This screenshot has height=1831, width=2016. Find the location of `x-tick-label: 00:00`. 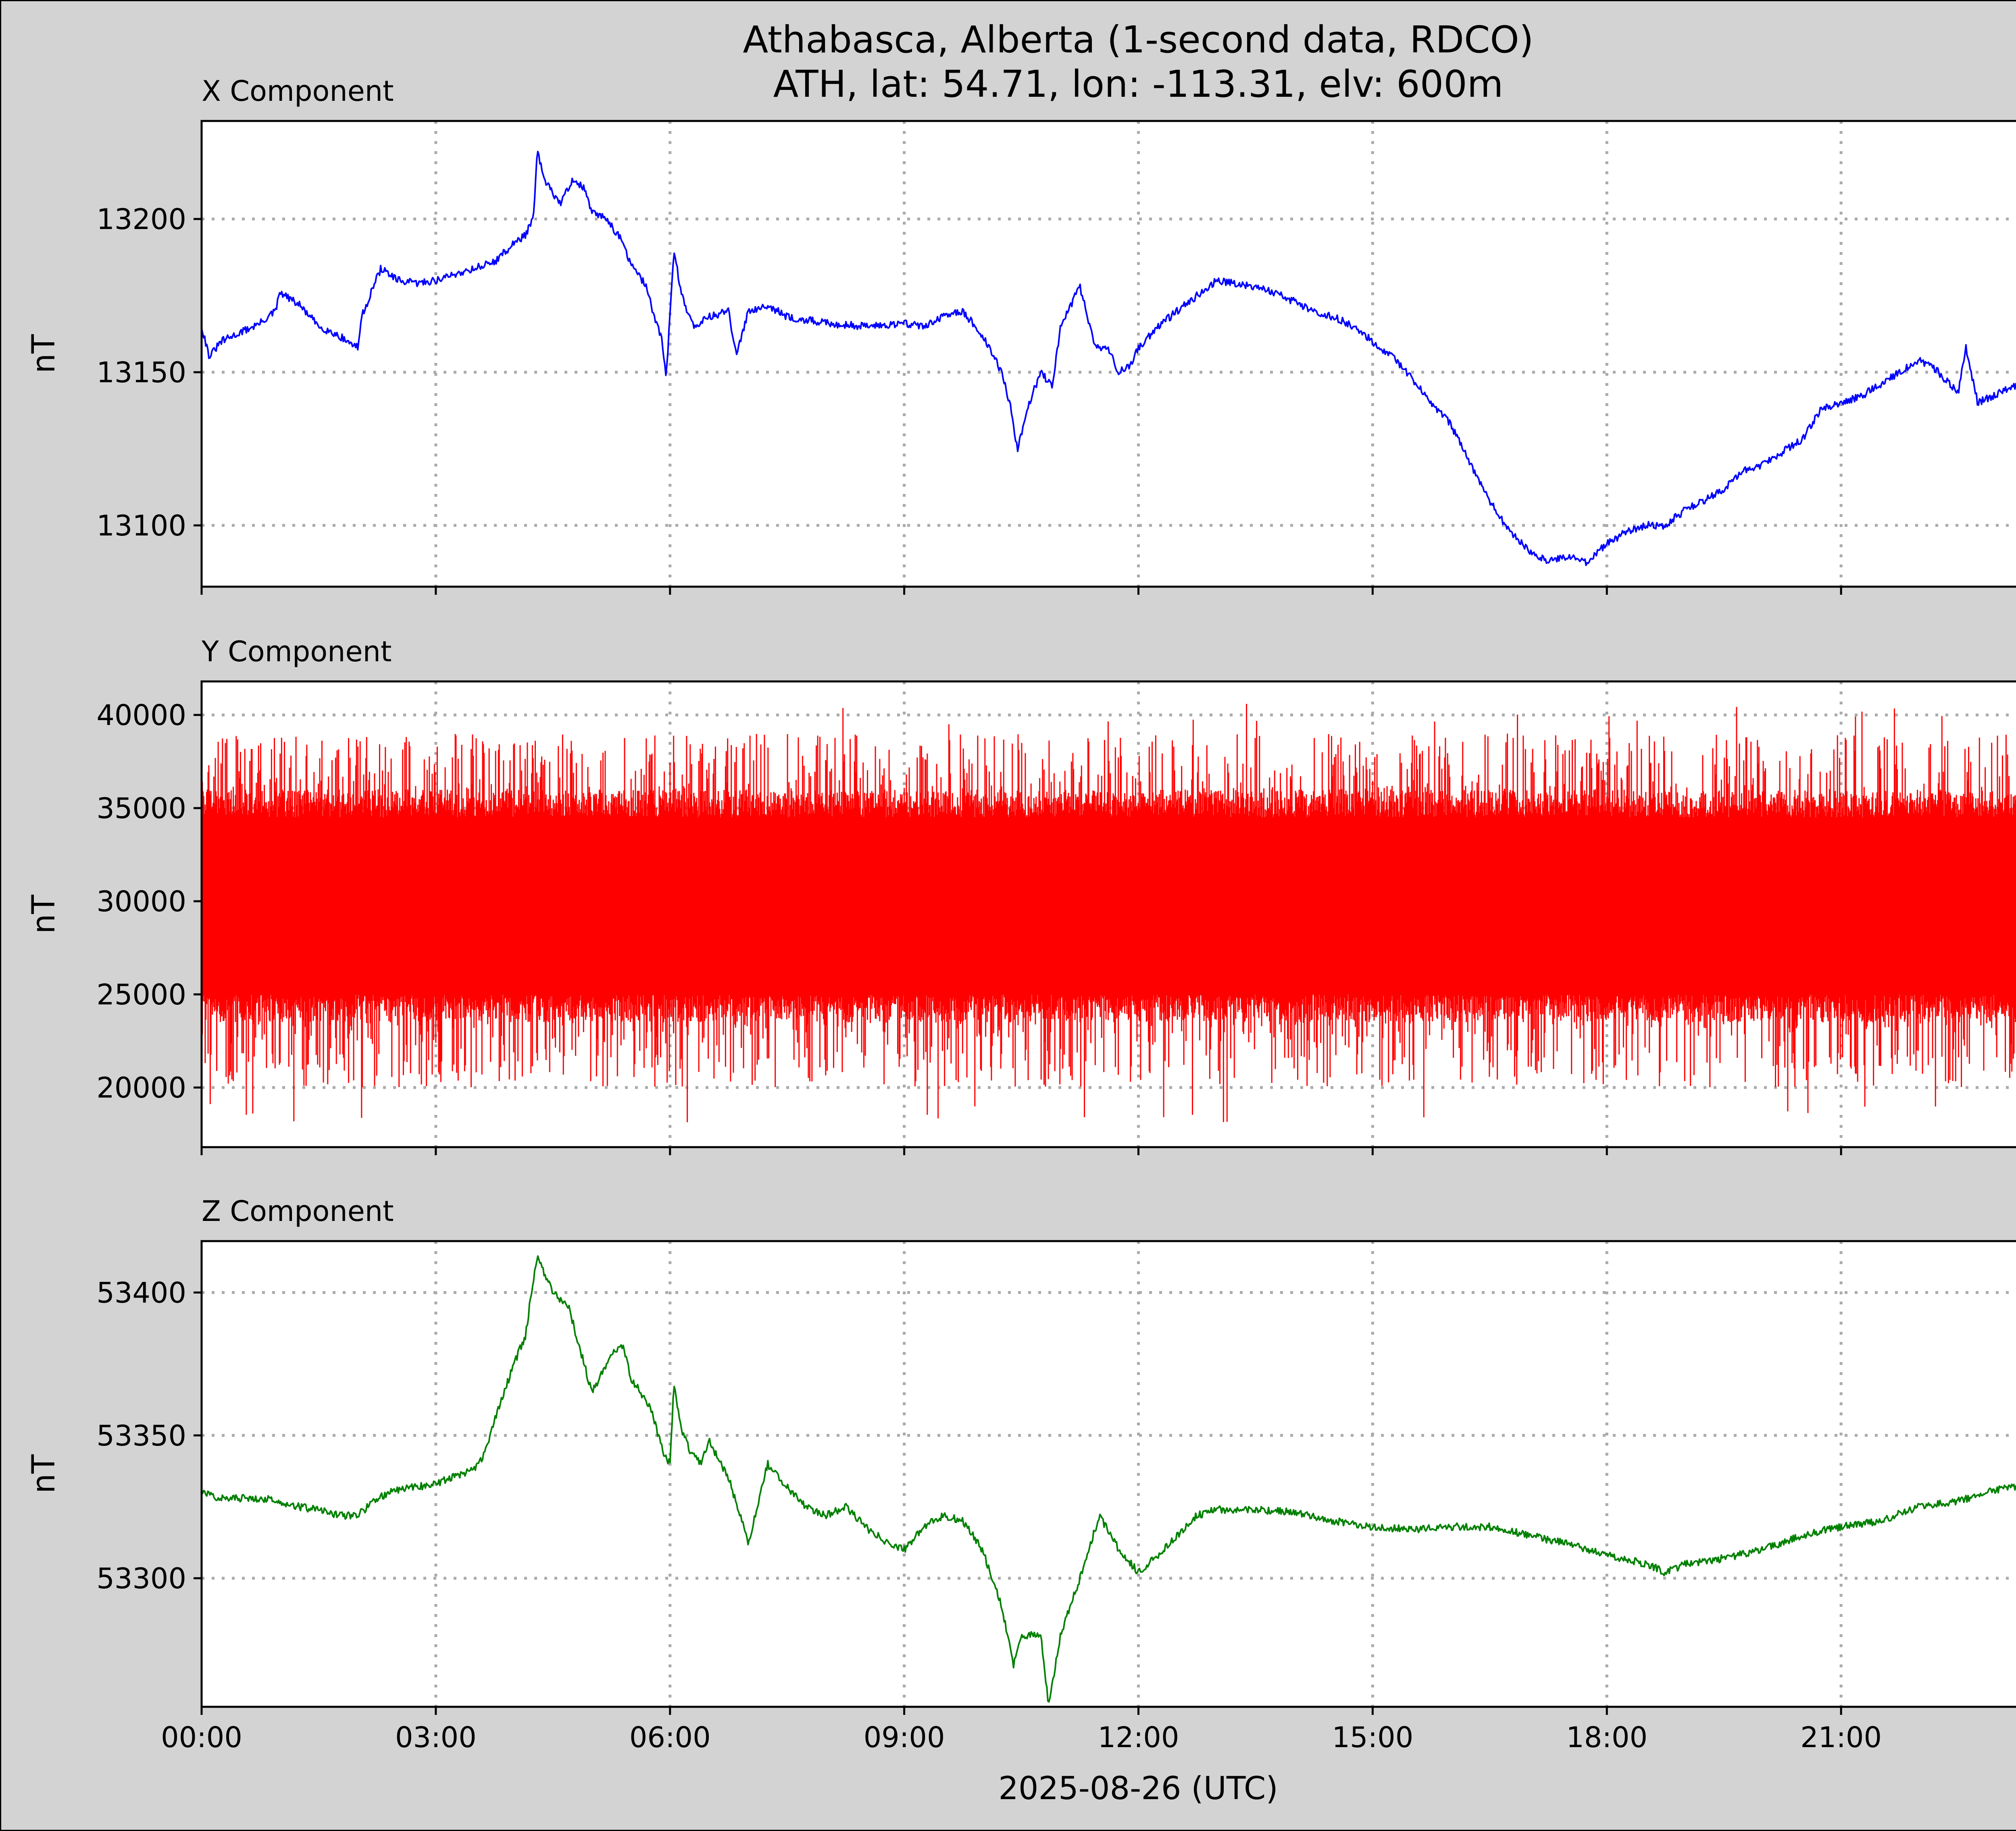

x-tick-label: 00:00 is located at coordinates (201, 1737).